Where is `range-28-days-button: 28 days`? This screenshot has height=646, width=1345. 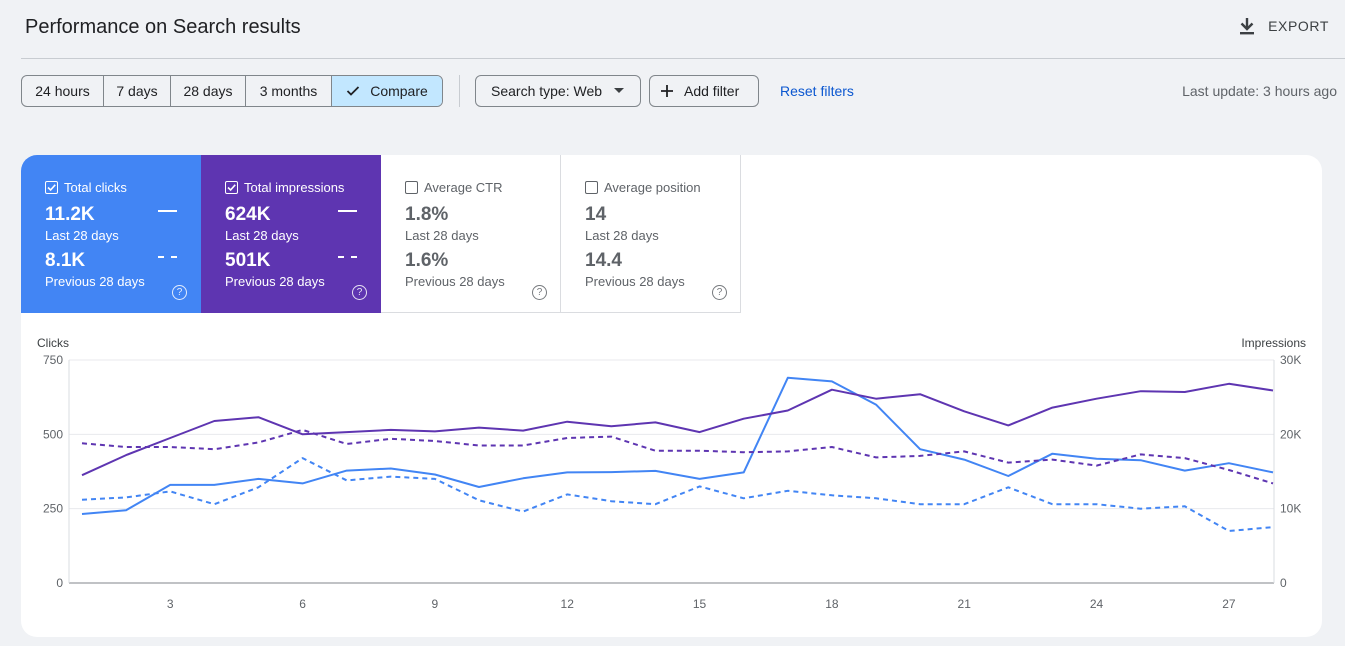
range-28-days-button: 28 days is located at coordinates (208, 91).